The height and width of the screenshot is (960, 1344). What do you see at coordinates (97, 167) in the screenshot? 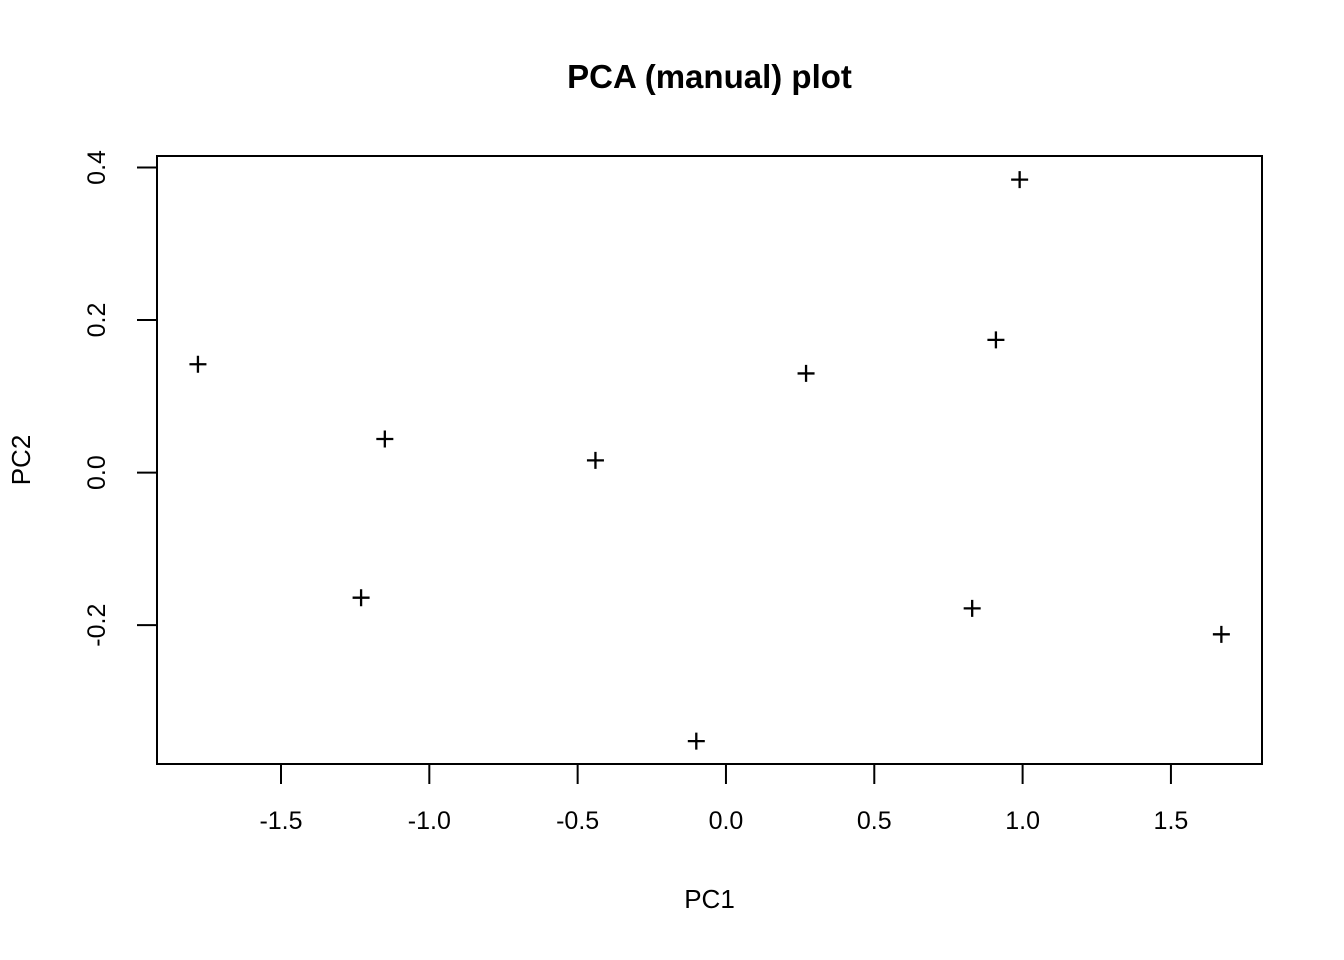
I see `y-tick-label: 0.4` at bounding box center [97, 167].